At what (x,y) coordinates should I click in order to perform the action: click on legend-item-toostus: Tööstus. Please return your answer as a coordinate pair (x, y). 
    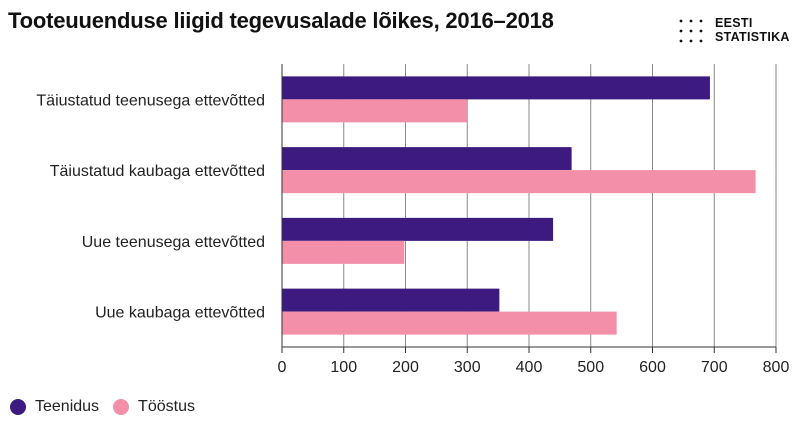
    Looking at the image, I should click on (154, 407).